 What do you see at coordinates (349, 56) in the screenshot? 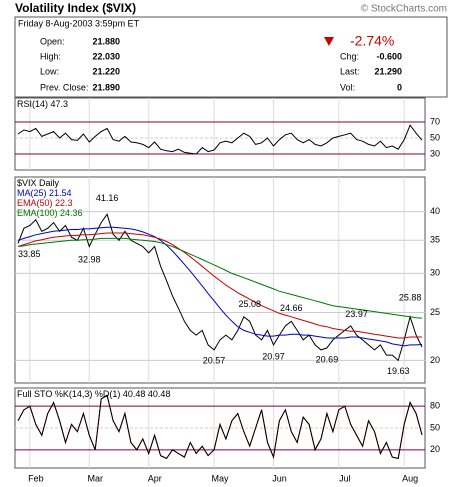
I see `quote-label: Chg:` at bounding box center [349, 56].